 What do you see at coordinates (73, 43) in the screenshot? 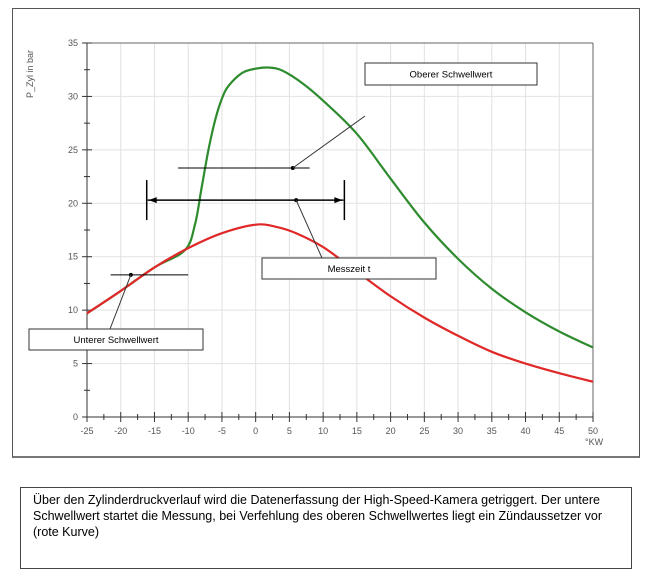
I see `y-tick-label: 35` at bounding box center [73, 43].